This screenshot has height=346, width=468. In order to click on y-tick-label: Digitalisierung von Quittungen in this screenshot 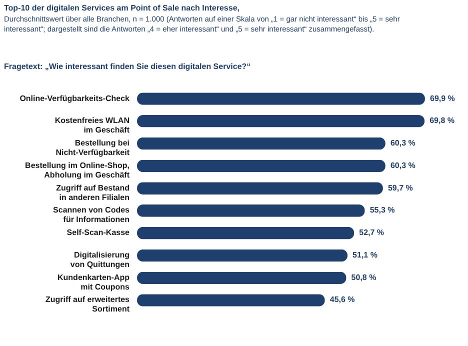, I will do `click(100, 259)`.